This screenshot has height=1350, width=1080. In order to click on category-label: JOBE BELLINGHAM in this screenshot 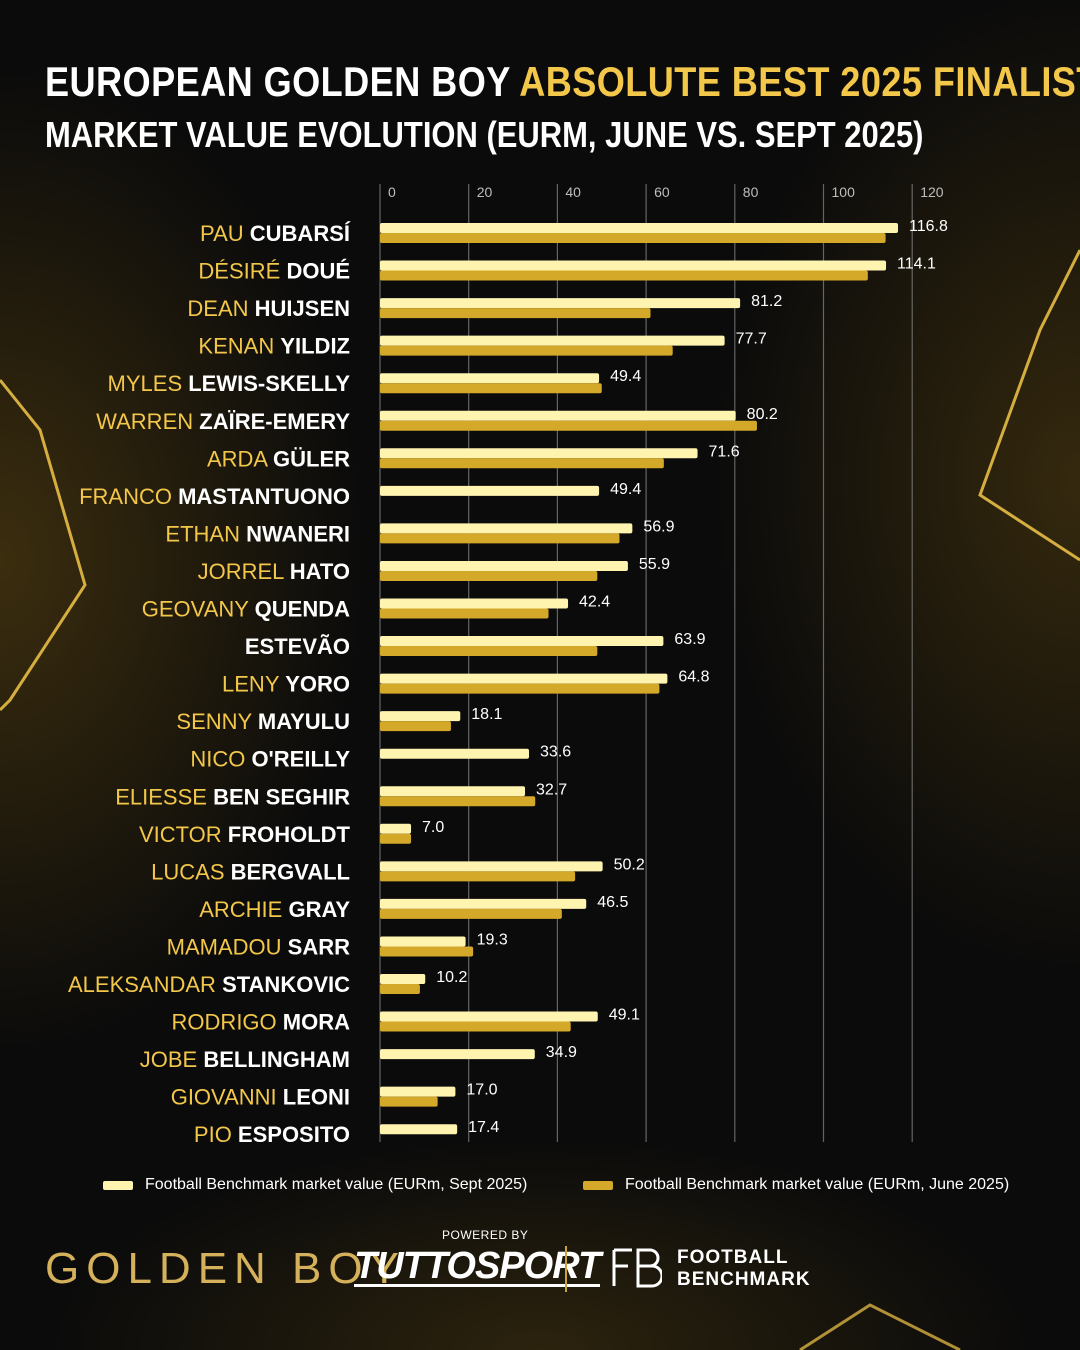, I will do `click(245, 1059)`.